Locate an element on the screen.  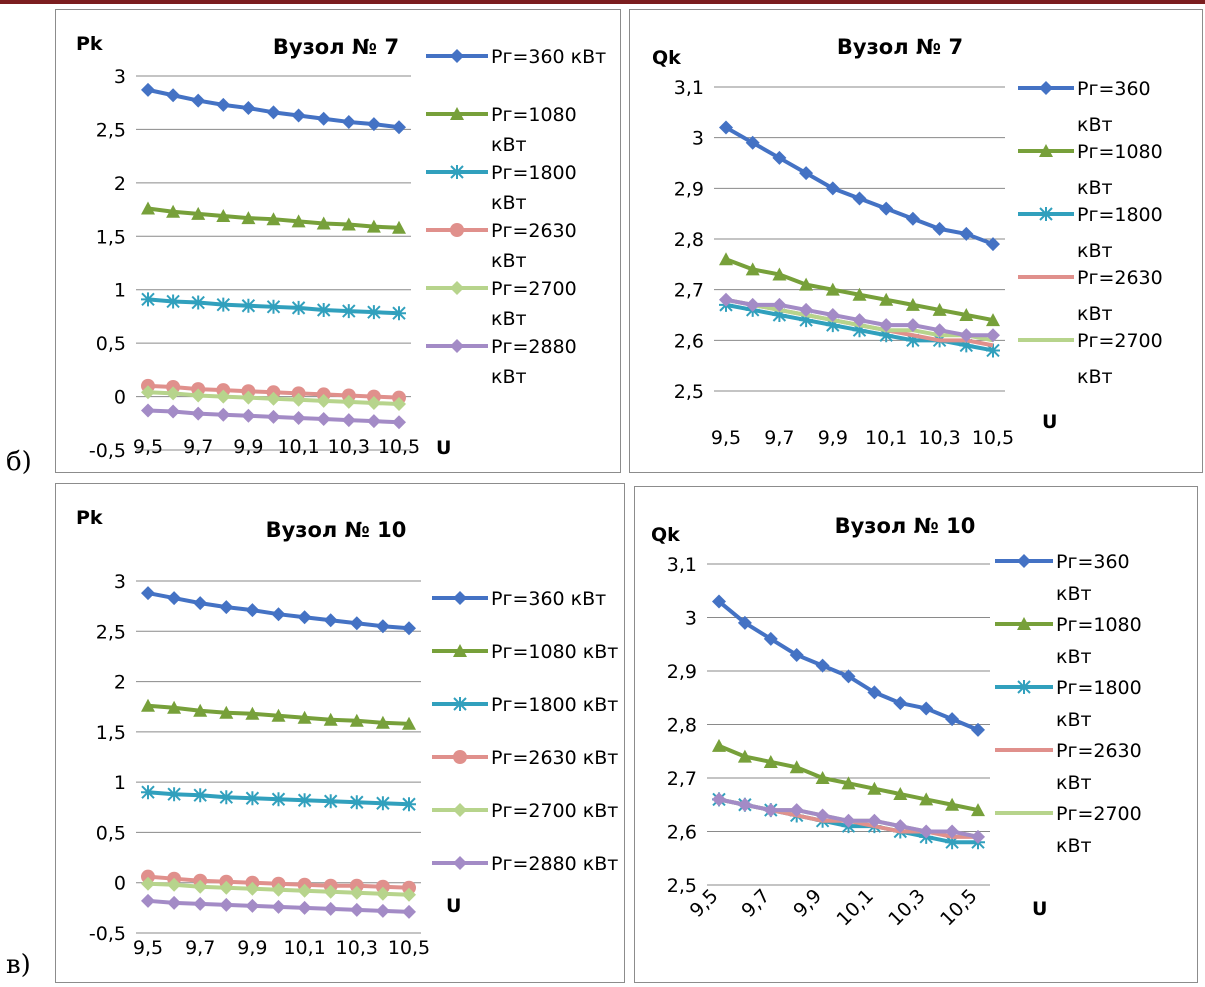
x-tick-label: 9,9 is located at coordinates (833, 438).